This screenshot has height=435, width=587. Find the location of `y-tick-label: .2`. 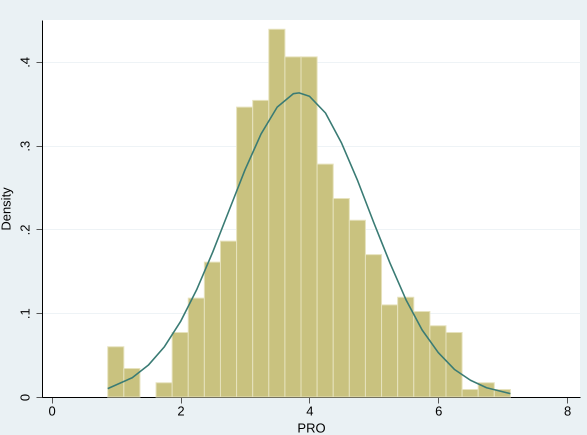

y-tick-label: .2 is located at coordinates (25, 230).